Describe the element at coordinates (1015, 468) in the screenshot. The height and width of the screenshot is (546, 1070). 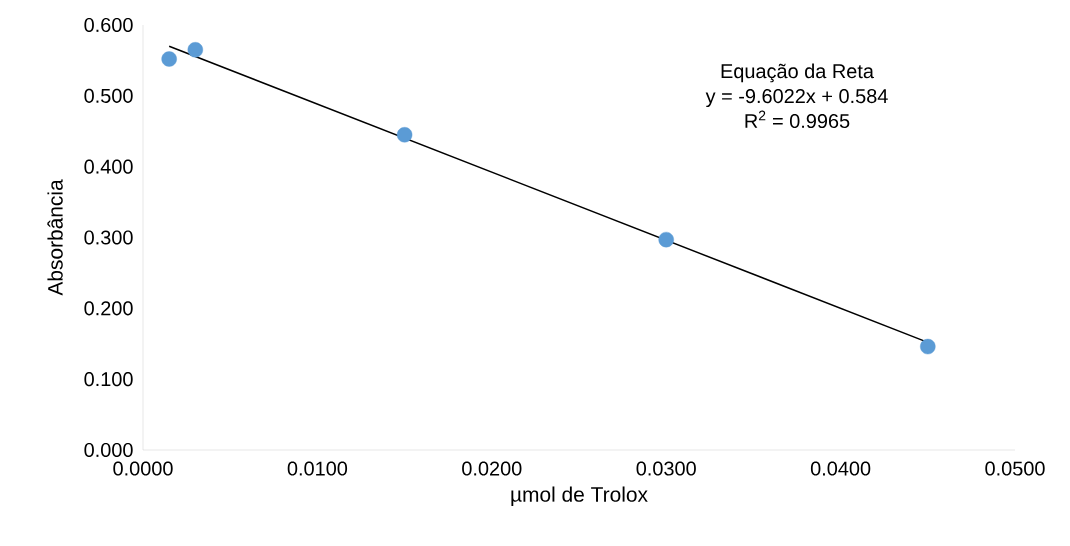
I see `x-tick-label: 0.0500` at that location.